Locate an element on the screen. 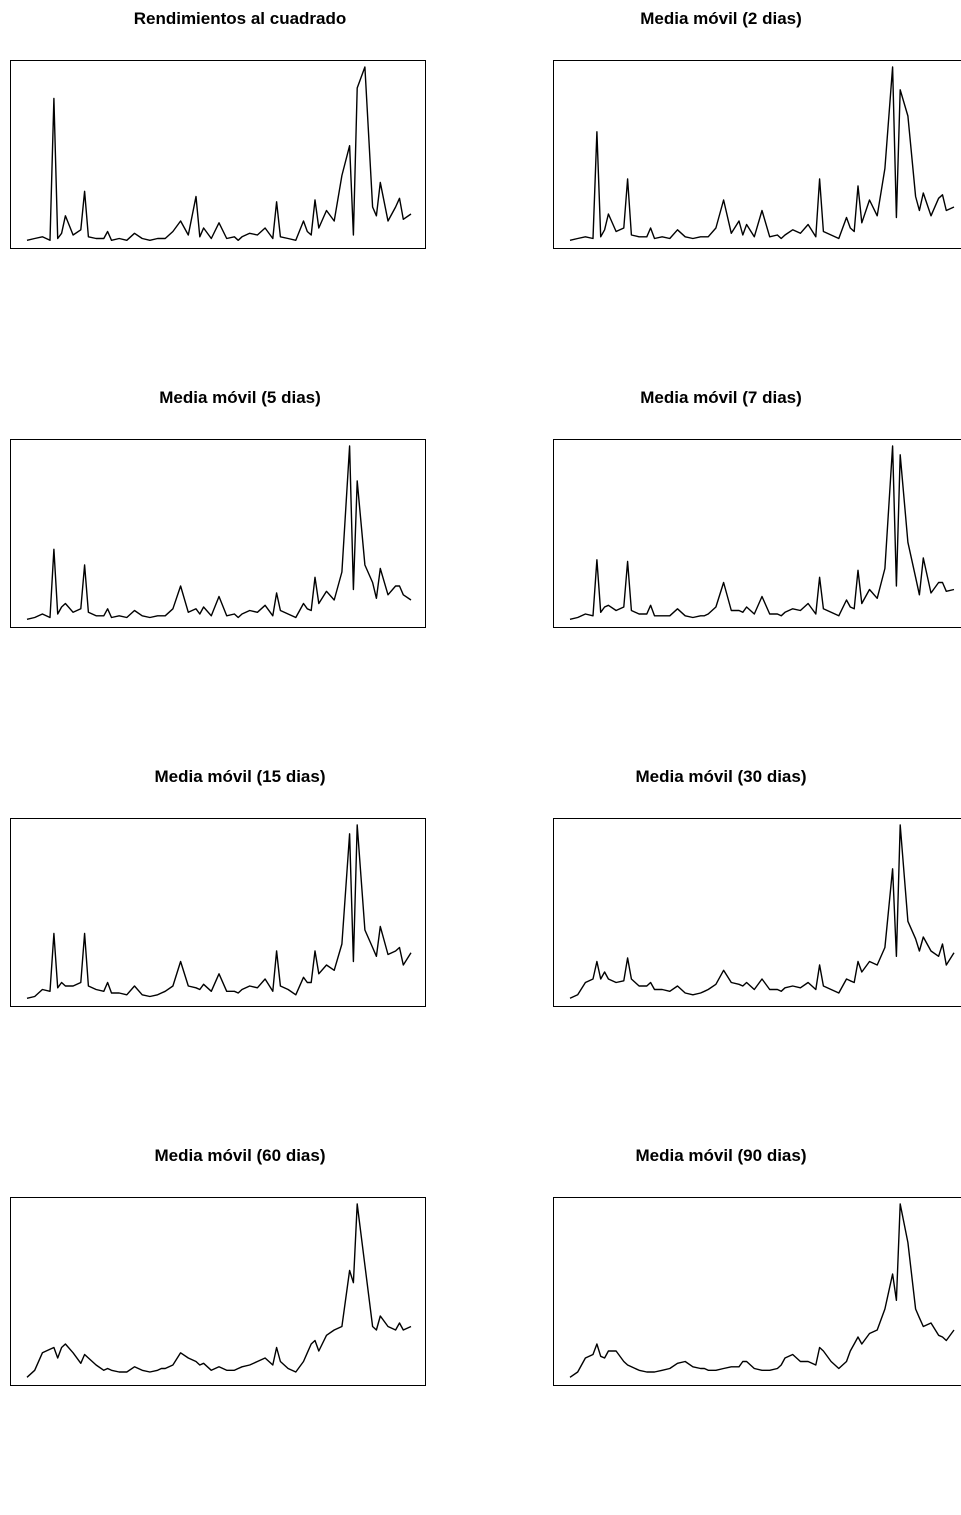 This screenshot has height=1515, width=961. panel-7: Media móvil (90 dias) is located at coordinates (721, 1326).